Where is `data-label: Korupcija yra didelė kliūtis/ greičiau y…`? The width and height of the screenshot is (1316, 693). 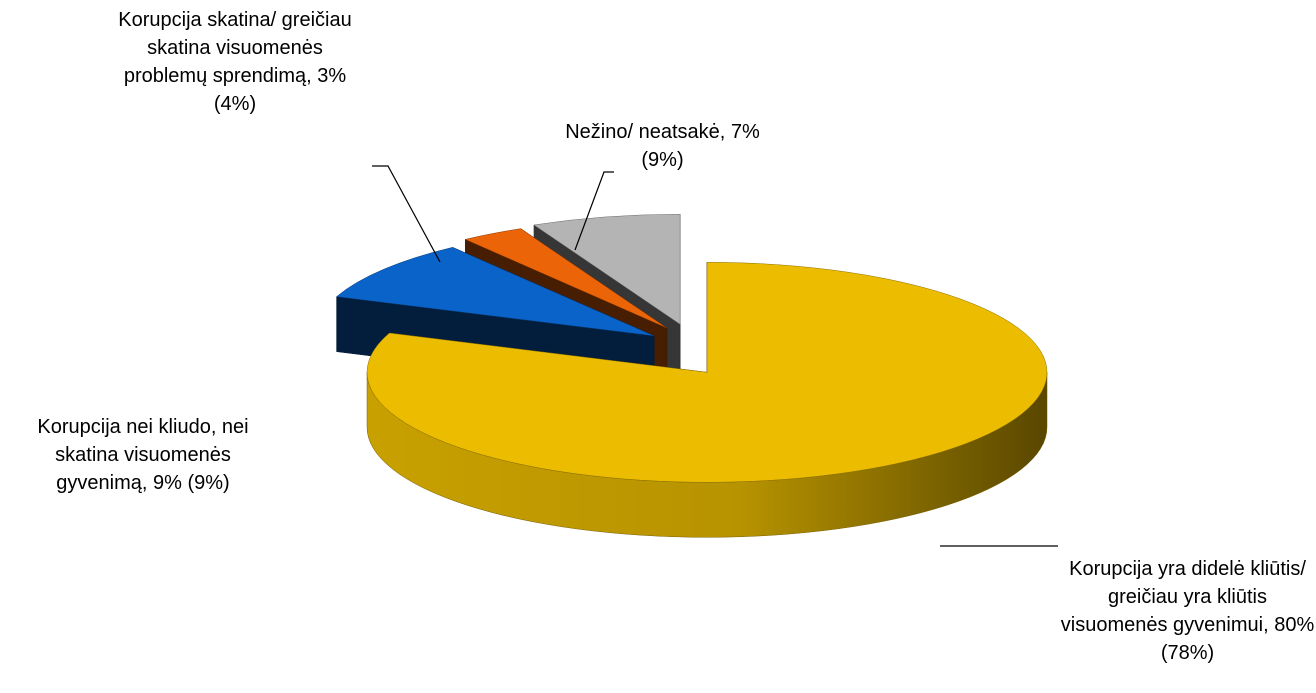 data-label: Korupcija yra didelė kliūtis/ greičiau y… is located at coordinates (1187, 611).